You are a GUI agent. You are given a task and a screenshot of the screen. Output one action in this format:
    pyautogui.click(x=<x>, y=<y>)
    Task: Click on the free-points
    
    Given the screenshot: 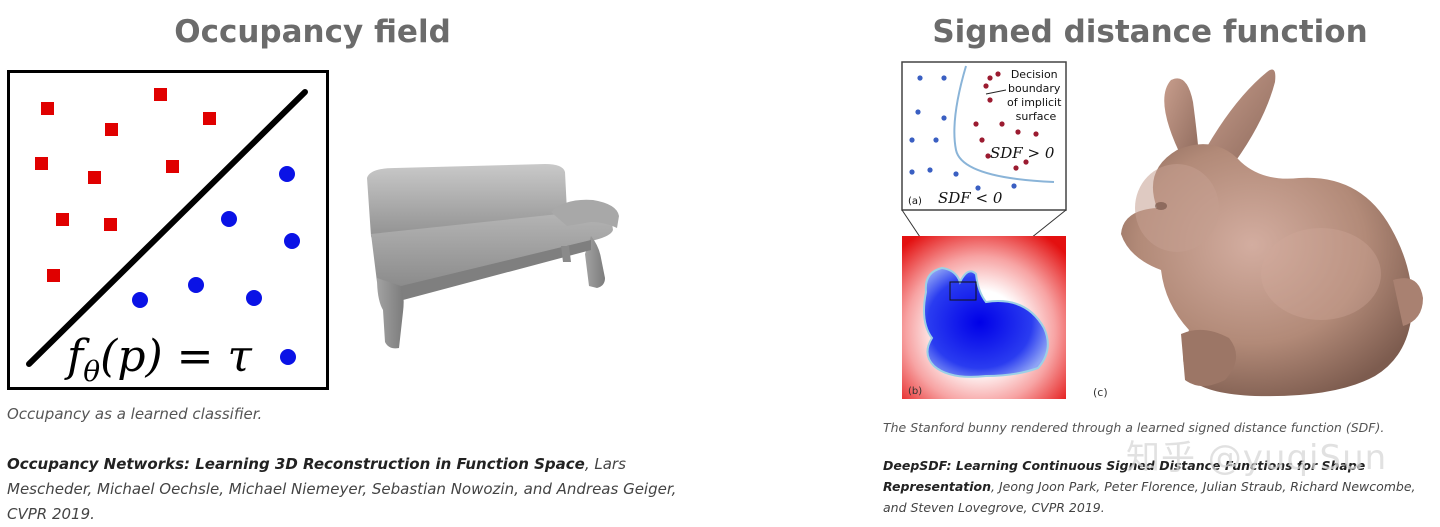 What is the action you would take?
    pyautogui.click(x=216, y=265)
    